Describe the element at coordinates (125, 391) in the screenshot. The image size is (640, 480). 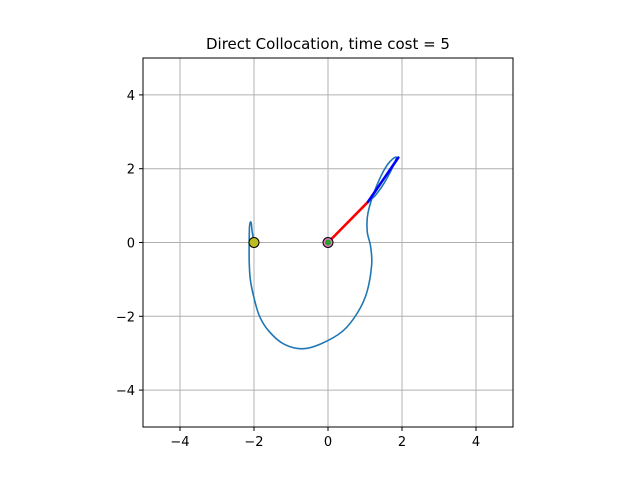
I see `y-tick-label: −4` at that location.